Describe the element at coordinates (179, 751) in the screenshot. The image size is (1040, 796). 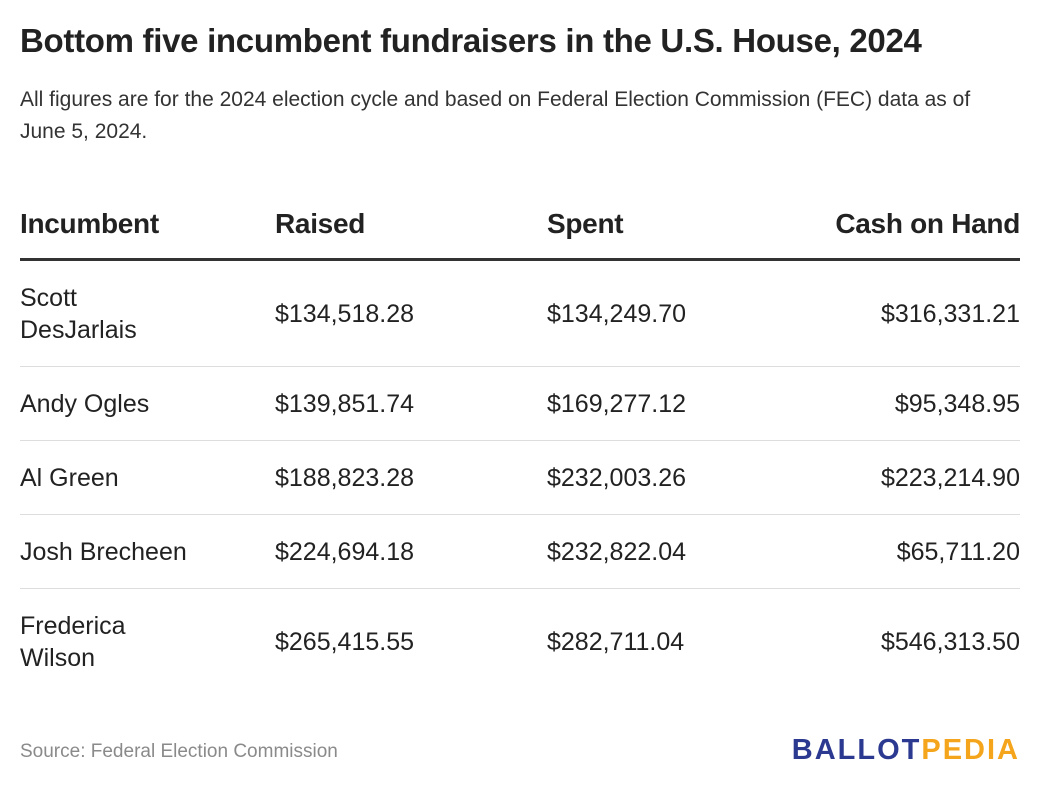
I see `source-note: Source: Federal Election Commission` at that location.